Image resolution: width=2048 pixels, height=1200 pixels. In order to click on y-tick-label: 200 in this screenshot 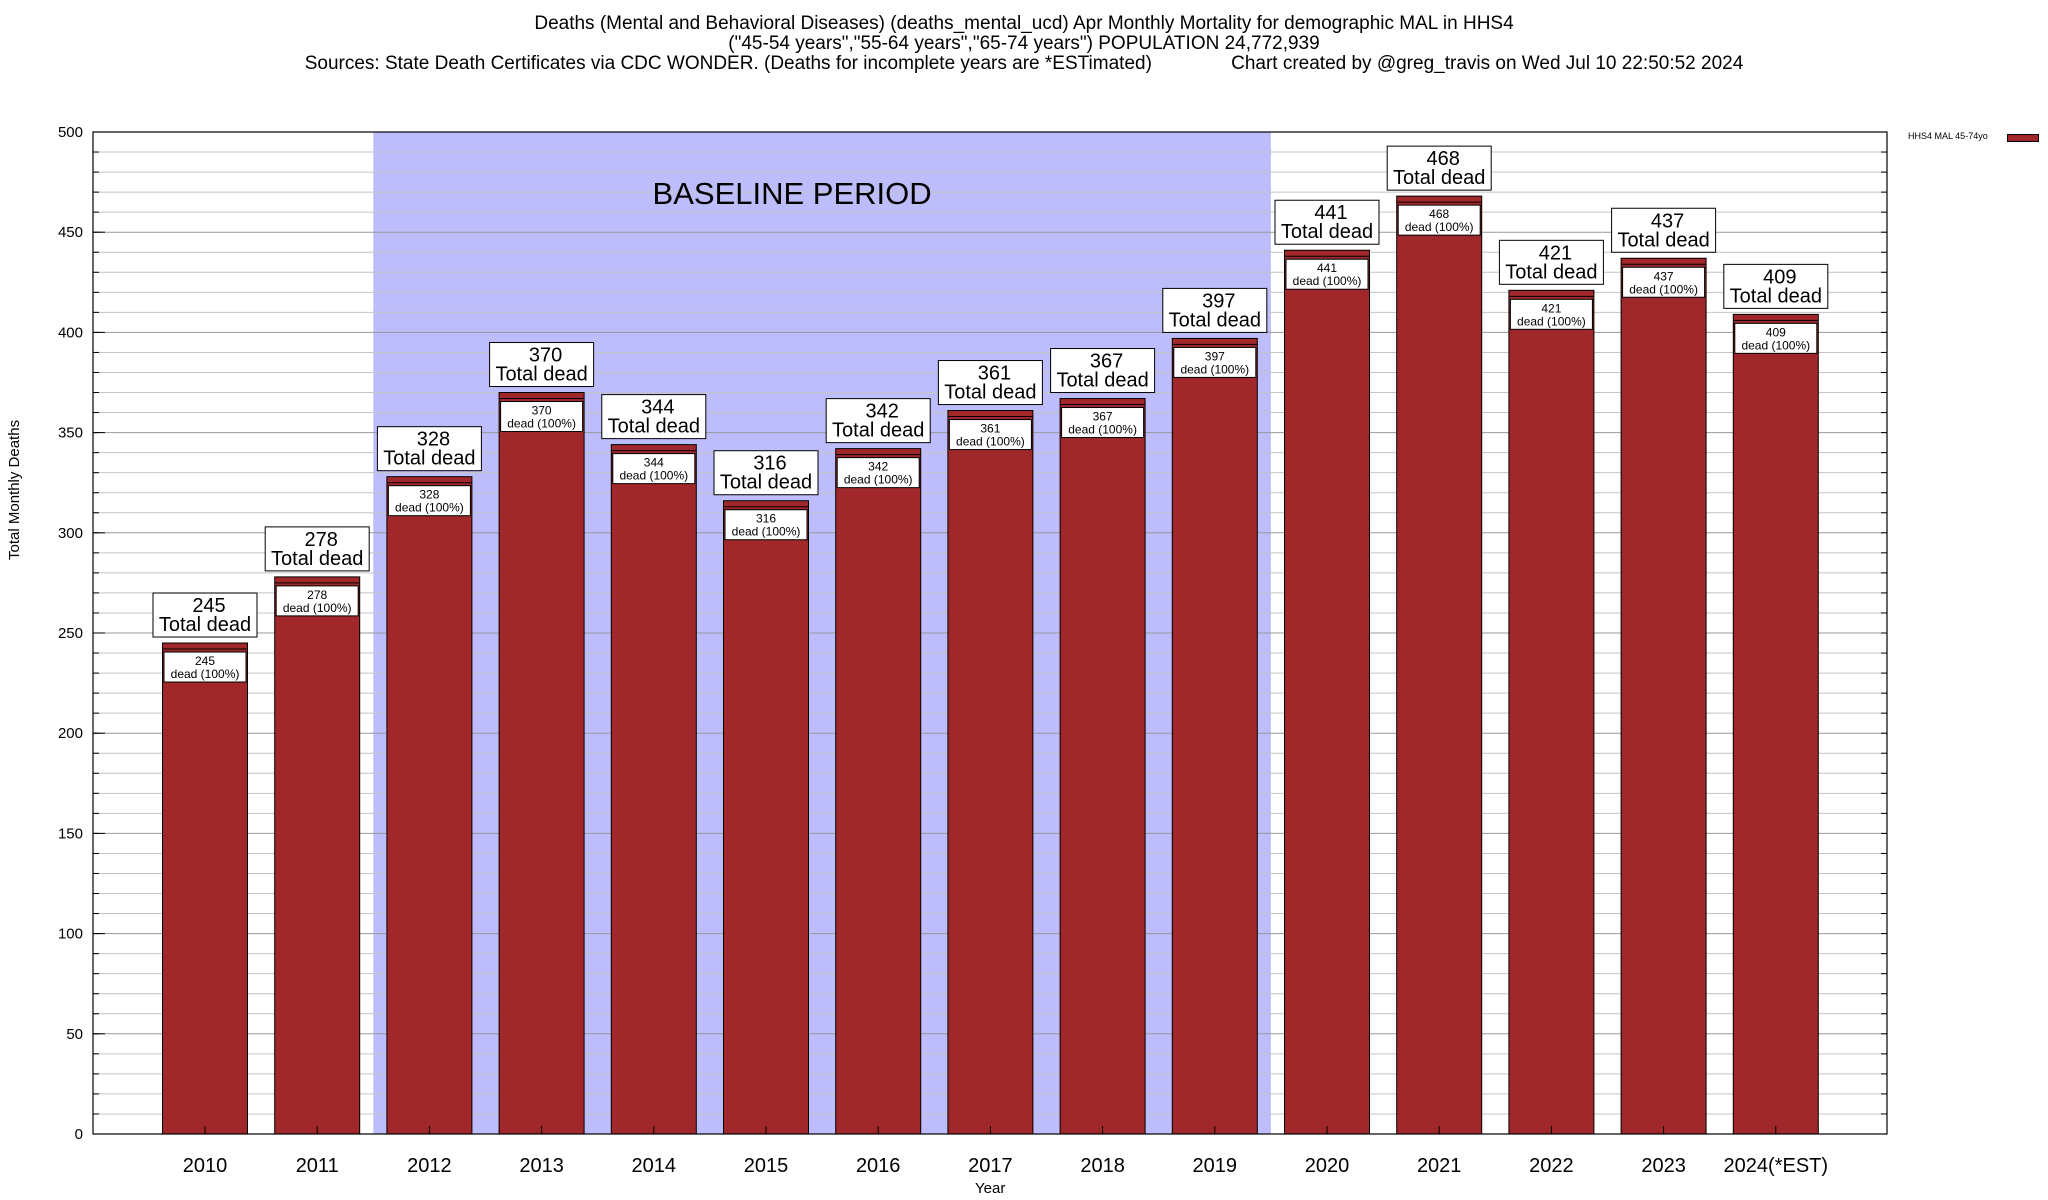, I will do `click(70, 733)`.